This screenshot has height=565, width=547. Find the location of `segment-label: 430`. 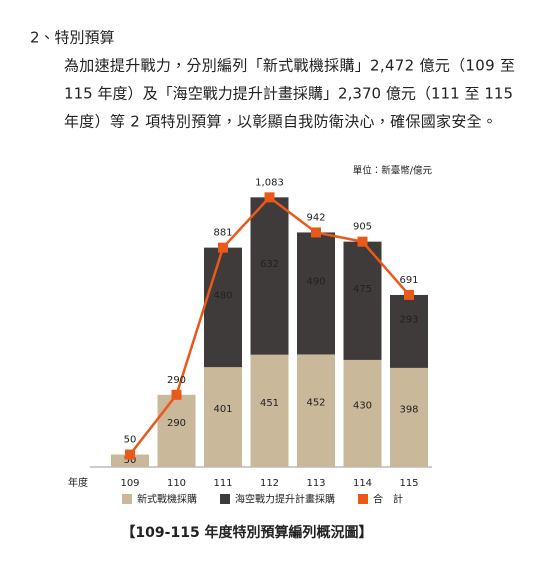

segment-label: 430 is located at coordinates (362, 405).